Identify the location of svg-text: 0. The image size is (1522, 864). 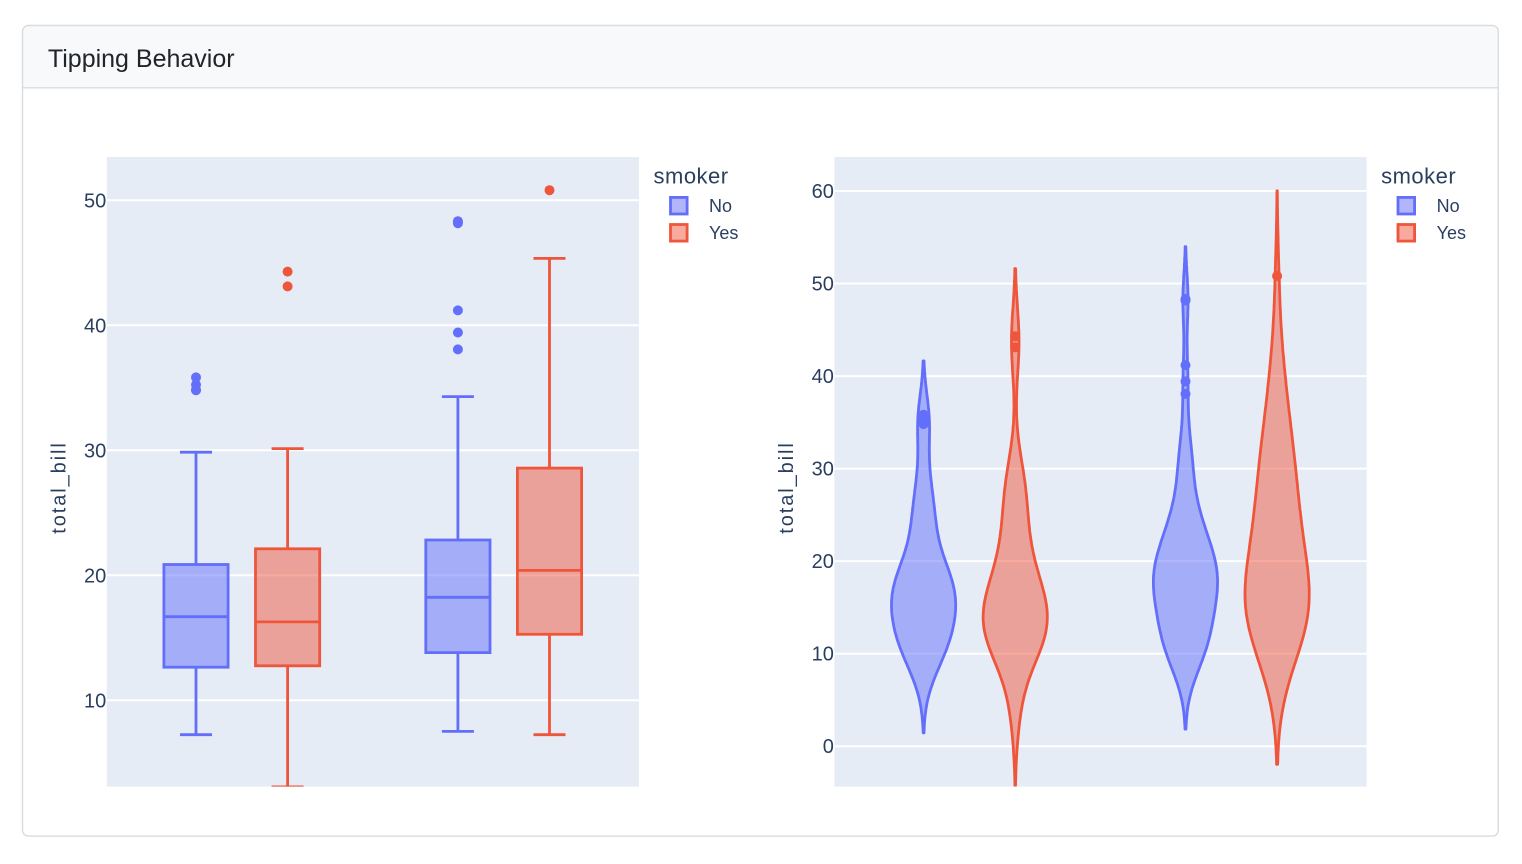
(828, 747).